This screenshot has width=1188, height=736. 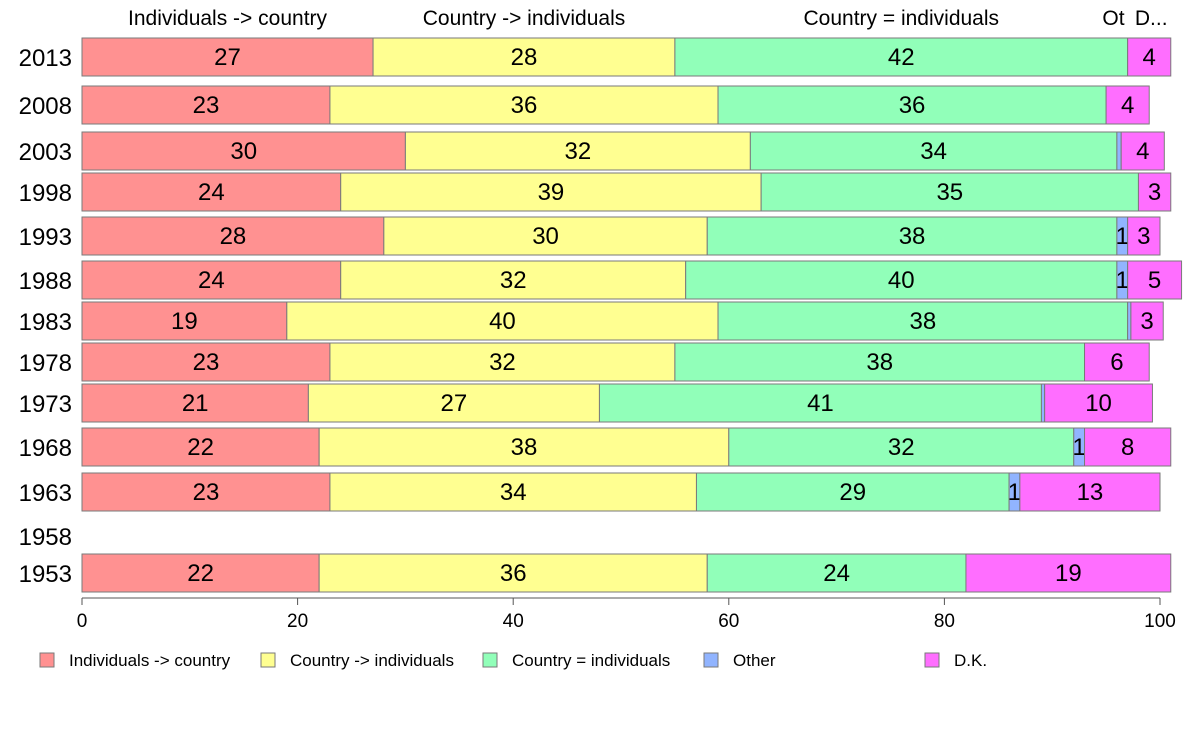 I want to click on data-label-other-1988: 1, so click(x=1122, y=280).